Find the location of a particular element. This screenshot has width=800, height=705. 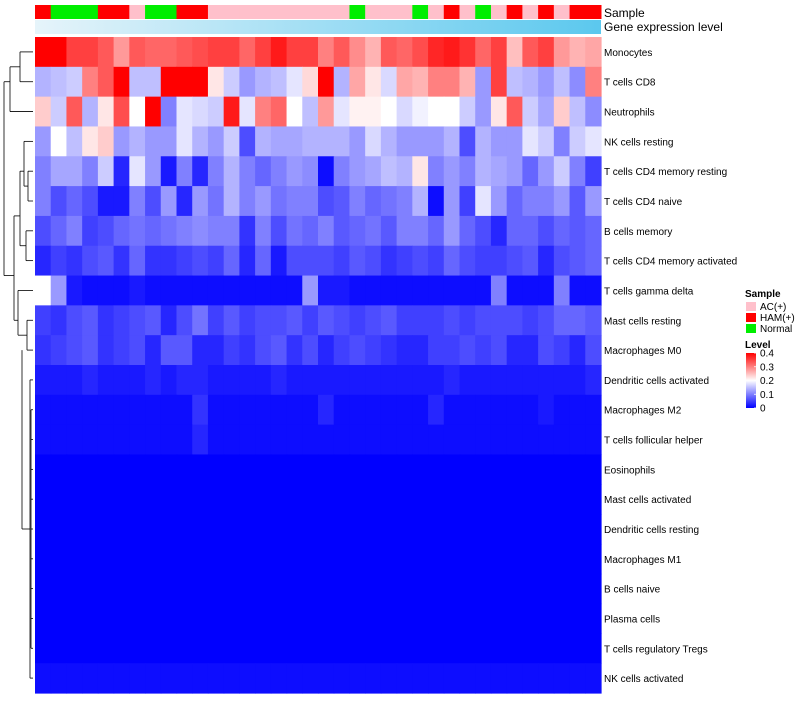

row-label: Eosinophils is located at coordinates (629, 470).